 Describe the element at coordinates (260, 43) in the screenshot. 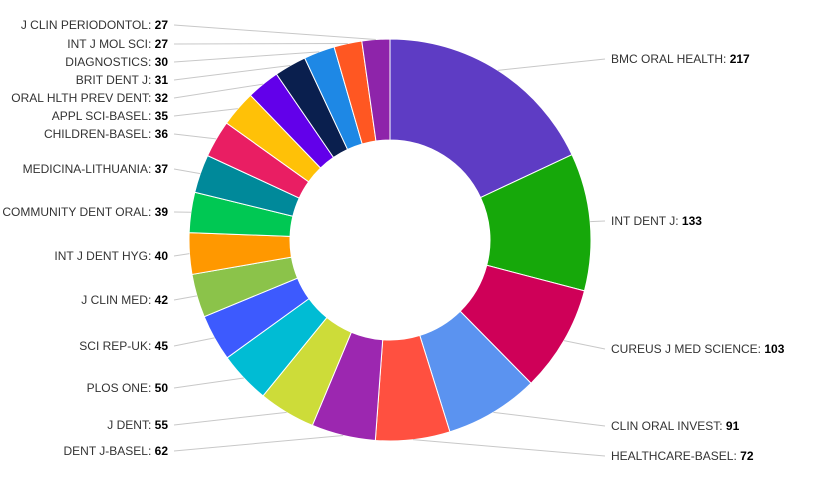

I see `leader-line-int-j-mol-sci` at that location.